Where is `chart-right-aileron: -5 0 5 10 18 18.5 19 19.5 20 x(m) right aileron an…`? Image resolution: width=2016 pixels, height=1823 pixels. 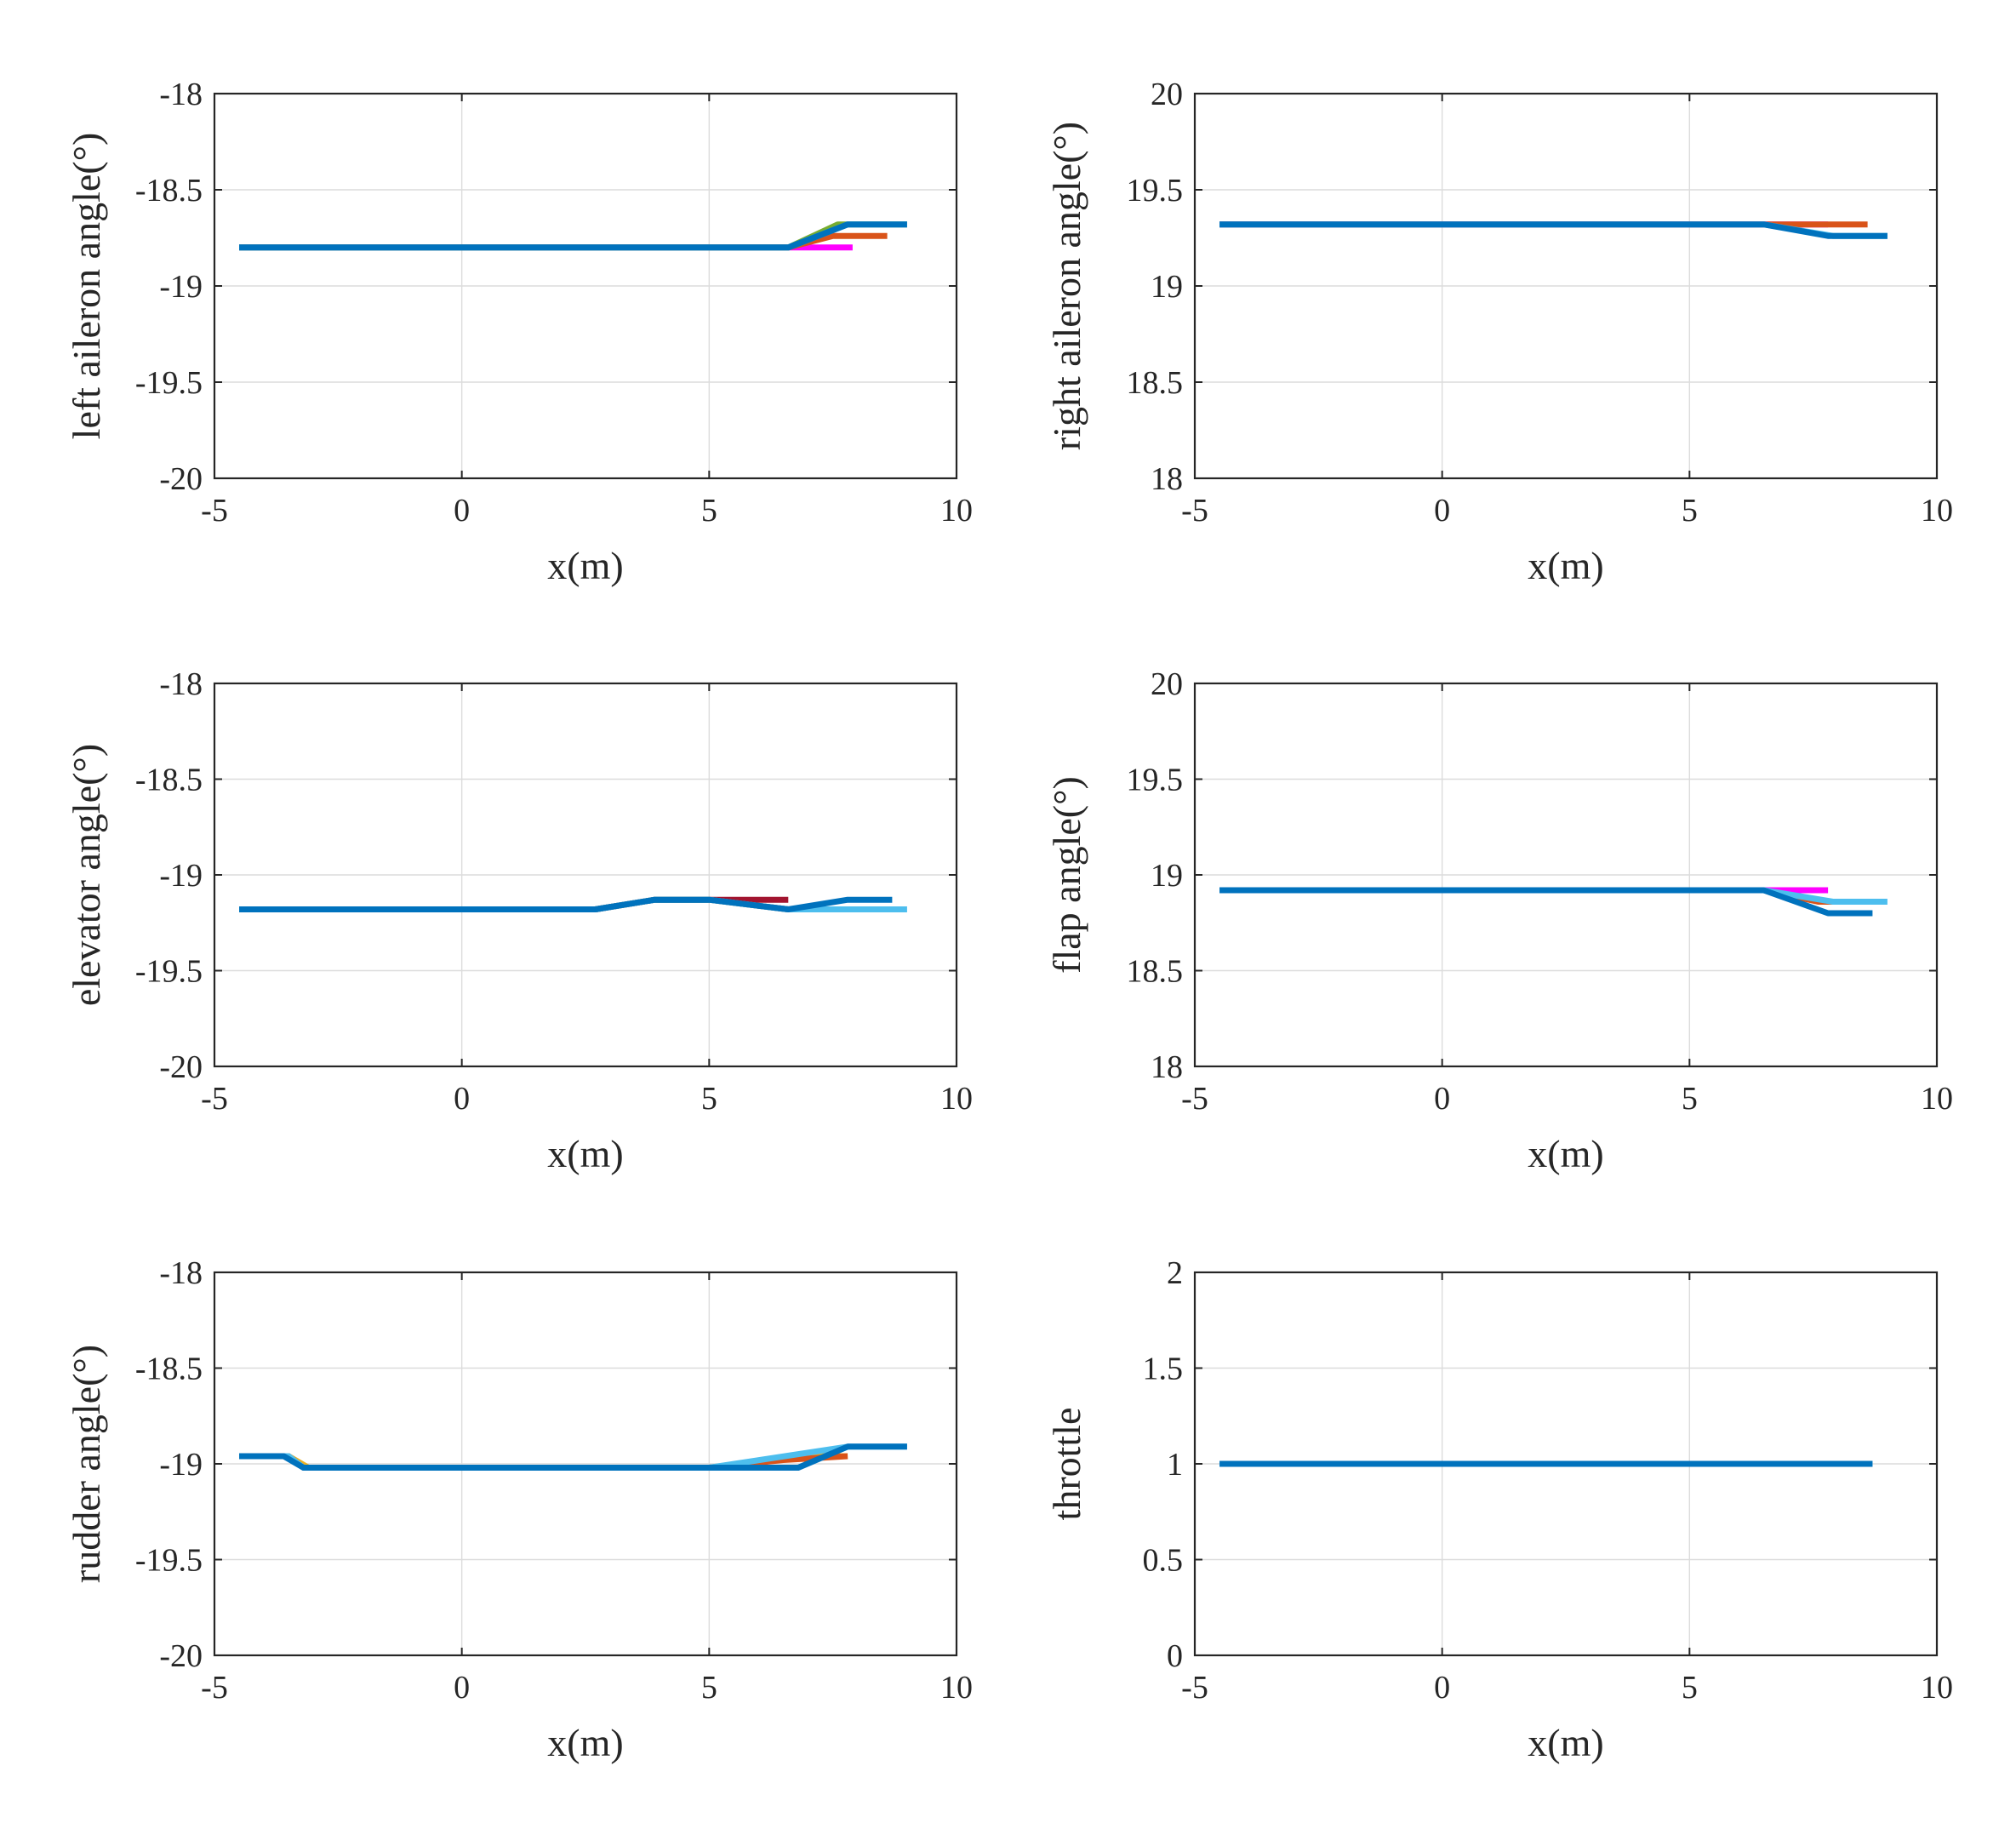 chart-right-aileron: -5 0 5 10 18 18.5 19 19.5 20 x(m) right aileron an… is located at coordinates (1499, 332).